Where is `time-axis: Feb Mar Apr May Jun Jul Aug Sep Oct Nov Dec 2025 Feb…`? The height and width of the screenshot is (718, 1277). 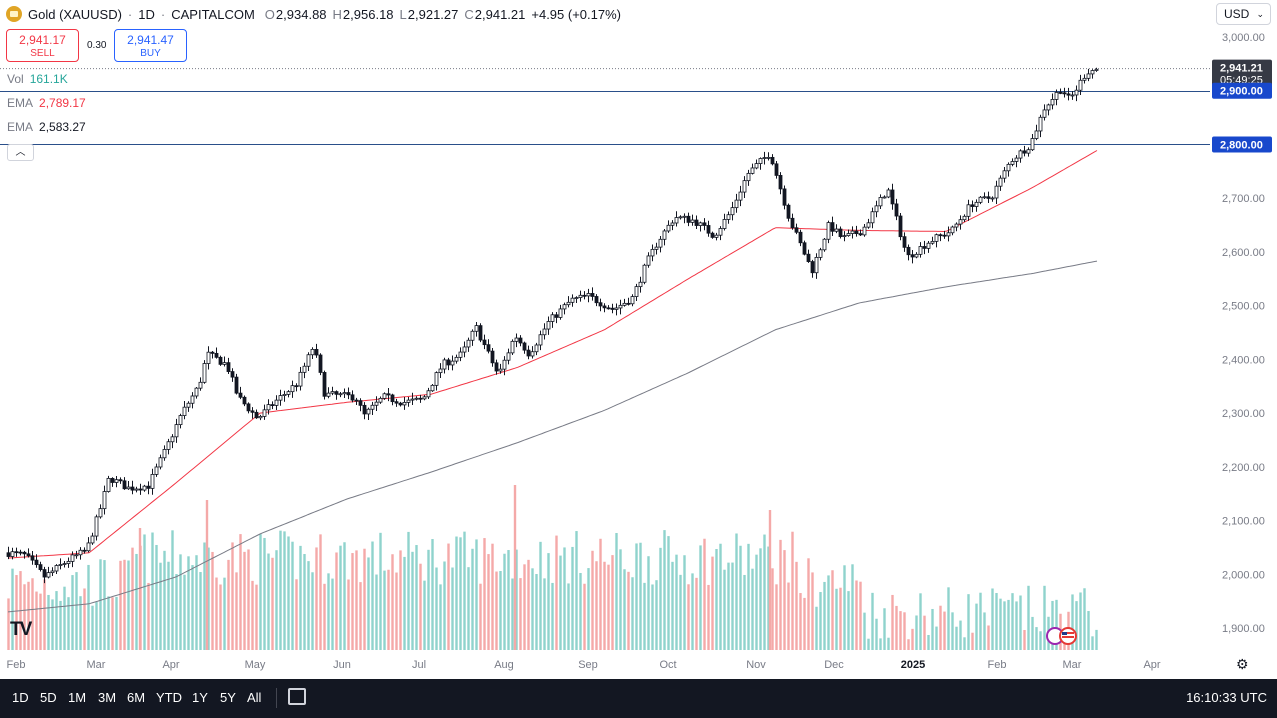 time-axis: Feb Mar Apr May Jun Jul Aug Sep Oct Nov Dec 2025 Feb… is located at coordinates (584, 665).